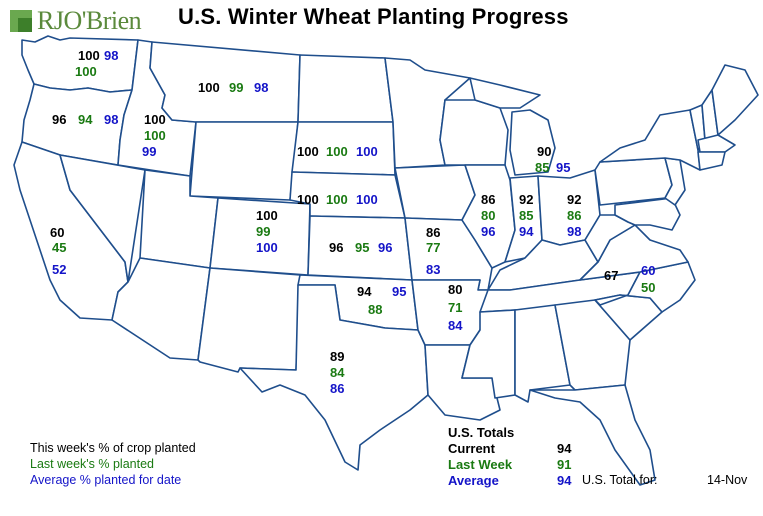 This screenshot has width=763, height=516. Describe the element at coordinates (155, 119) in the screenshot. I see `id-current: 100` at that location.